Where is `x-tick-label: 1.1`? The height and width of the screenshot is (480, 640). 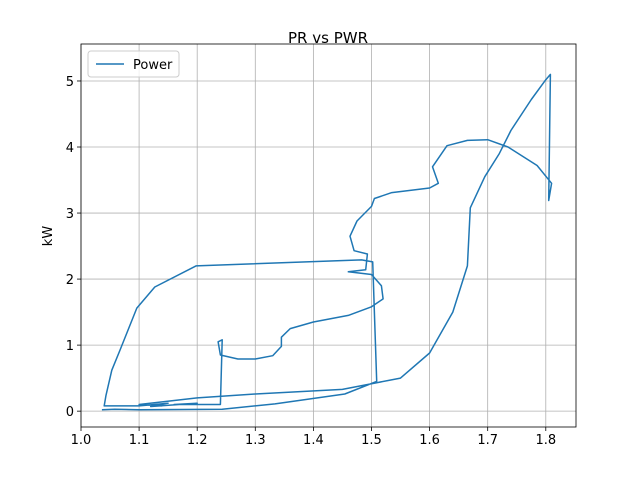
x-tick-label: 1.1 is located at coordinates (139, 440).